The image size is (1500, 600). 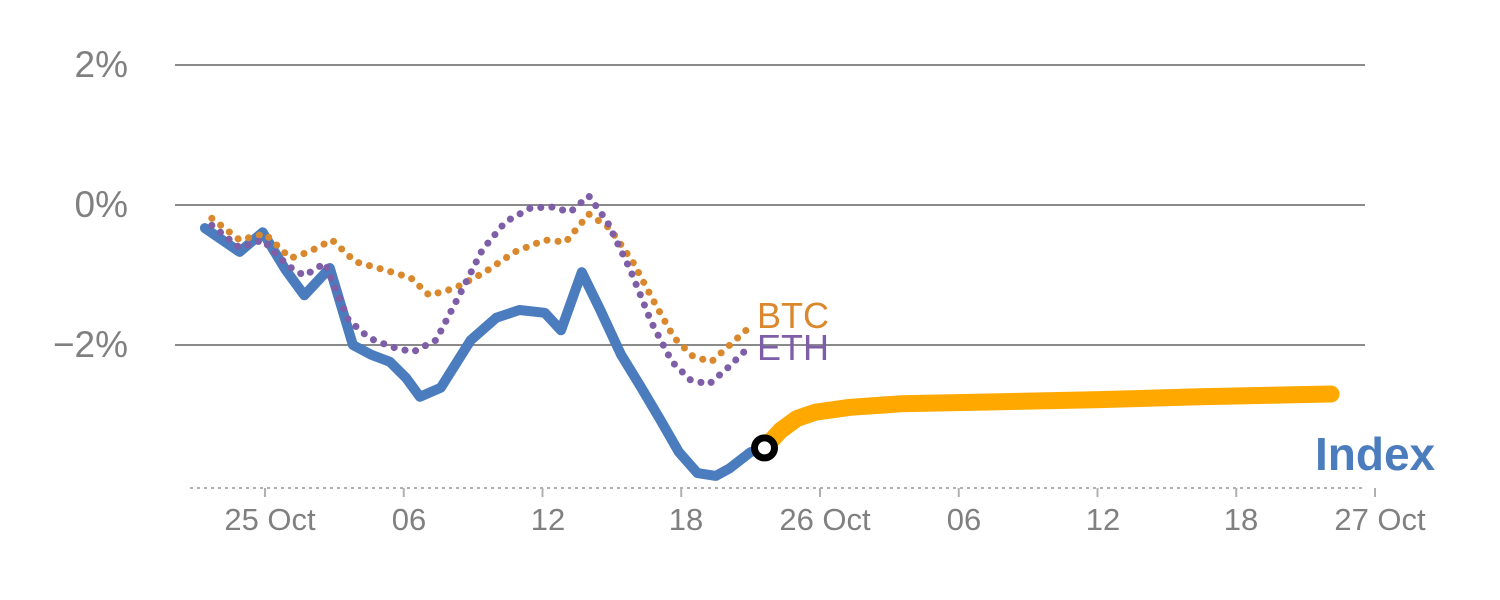 I want to click on x-tick-label-25oct: 25 Oct, so click(x=270, y=519).